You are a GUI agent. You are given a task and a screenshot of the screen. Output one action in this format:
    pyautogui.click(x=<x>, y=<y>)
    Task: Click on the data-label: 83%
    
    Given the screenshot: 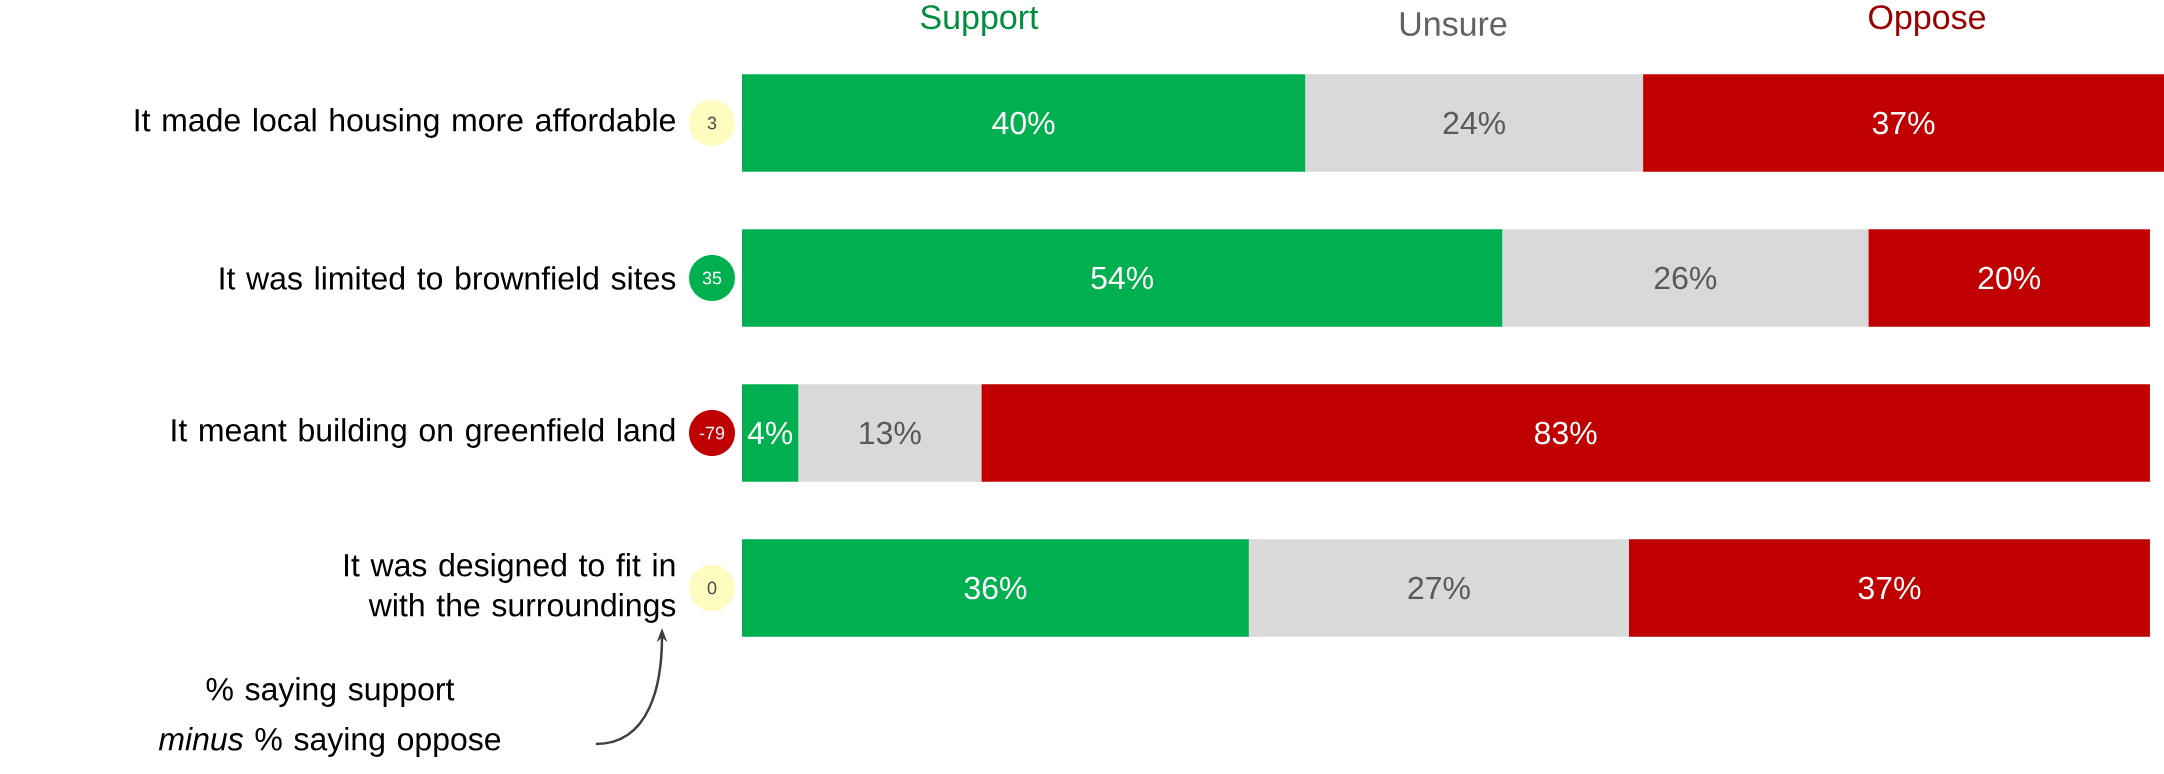 What is the action you would take?
    pyautogui.click(x=1566, y=433)
    